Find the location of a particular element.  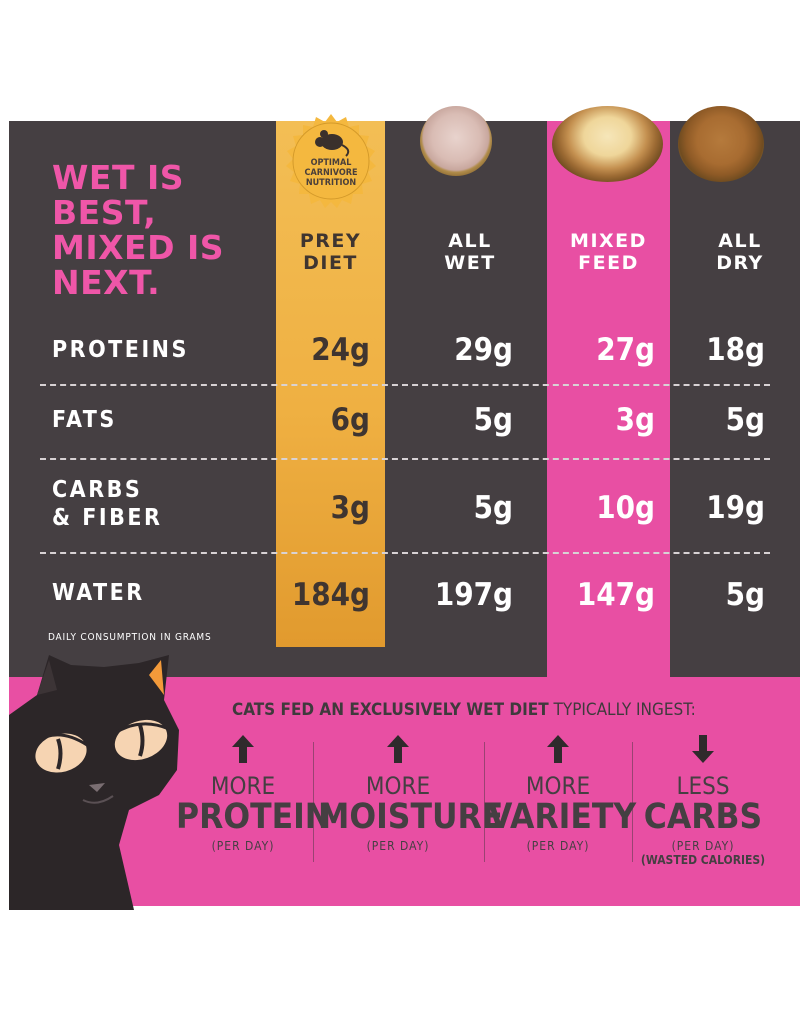

benefit-line2: MOISTURE is located at coordinates (411, 817).